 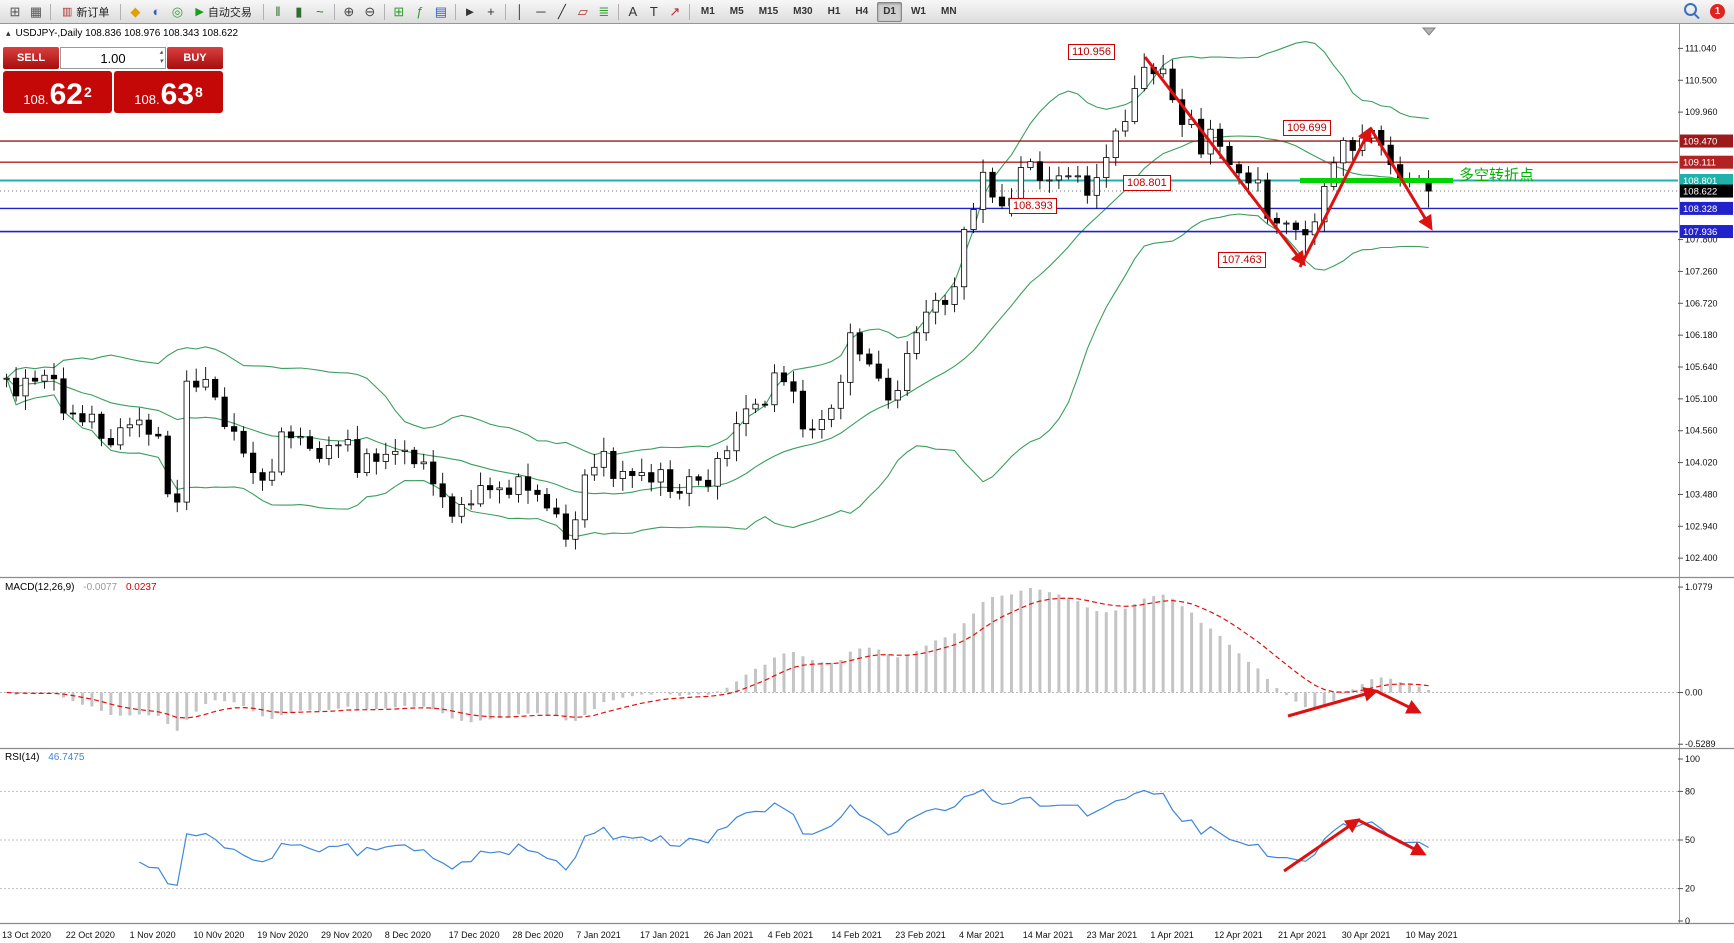 What do you see at coordinates (948, 11) in the screenshot?
I see `timeframe-mn: MN` at bounding box center [948, 11].